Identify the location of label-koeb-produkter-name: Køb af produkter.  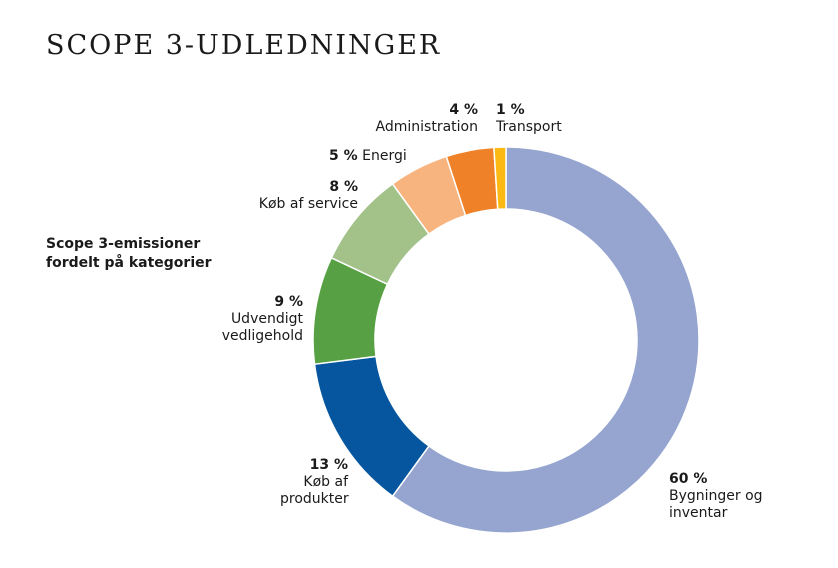
(314, 490).